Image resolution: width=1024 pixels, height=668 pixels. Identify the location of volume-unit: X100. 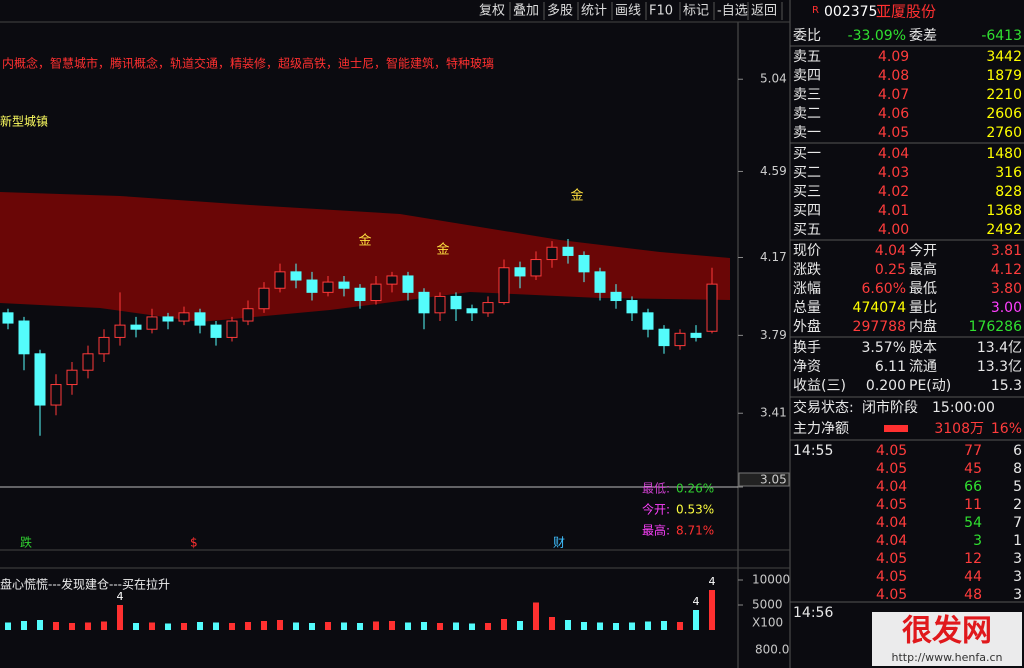
(767, 623).